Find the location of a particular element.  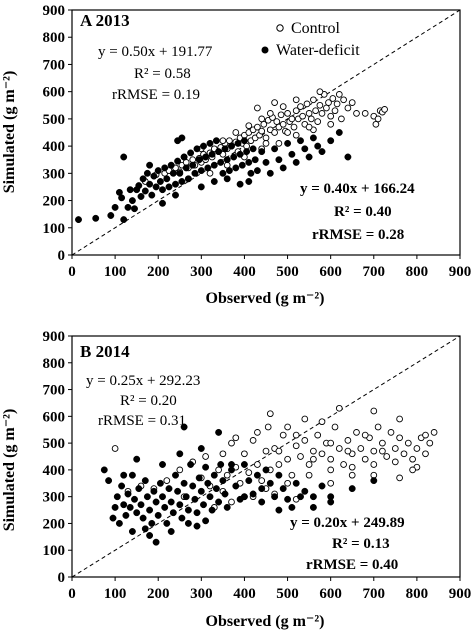

legend-water-deficit-label: Water-deficit is located at coordinates (318, 50).